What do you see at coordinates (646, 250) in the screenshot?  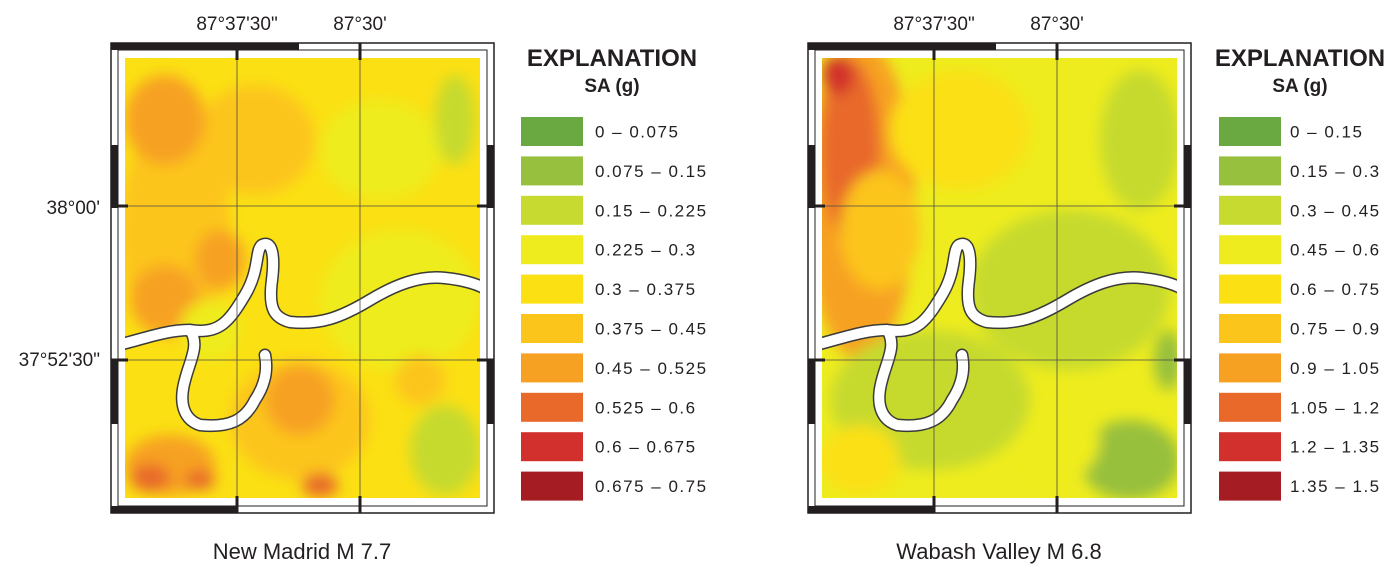 I see `legend-label: 0.225 – 0.3` at bounding box center [646, 250].